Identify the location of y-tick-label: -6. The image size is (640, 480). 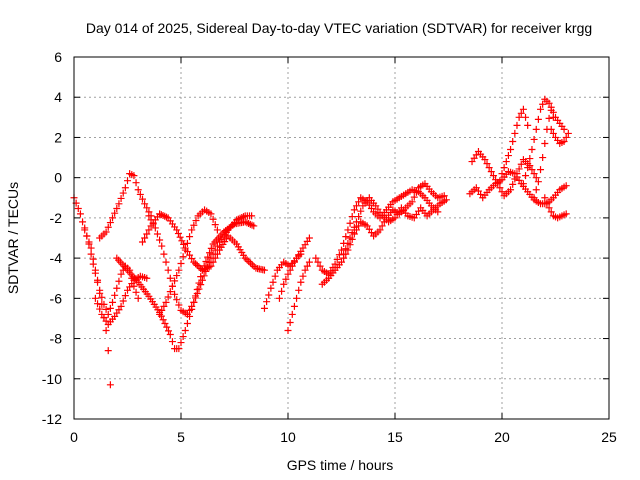
(56, 298).